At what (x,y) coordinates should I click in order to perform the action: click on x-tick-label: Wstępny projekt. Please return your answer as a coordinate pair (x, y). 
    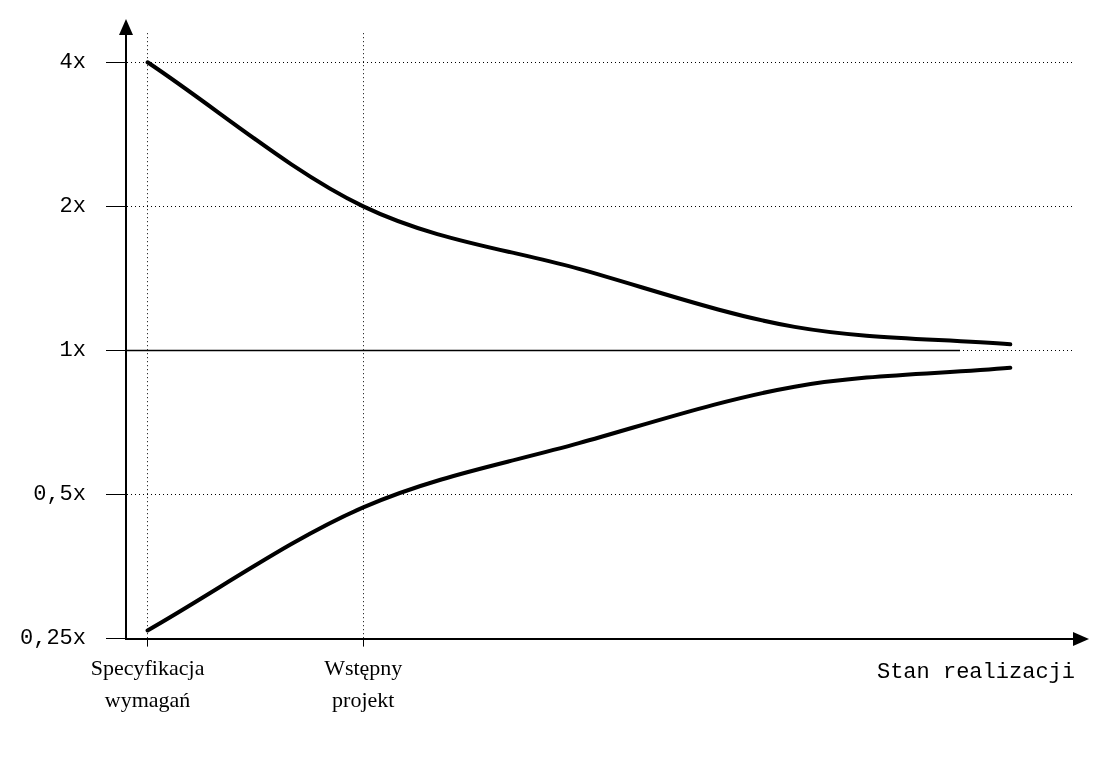
    Looking at the image, I should click on (363, 684).